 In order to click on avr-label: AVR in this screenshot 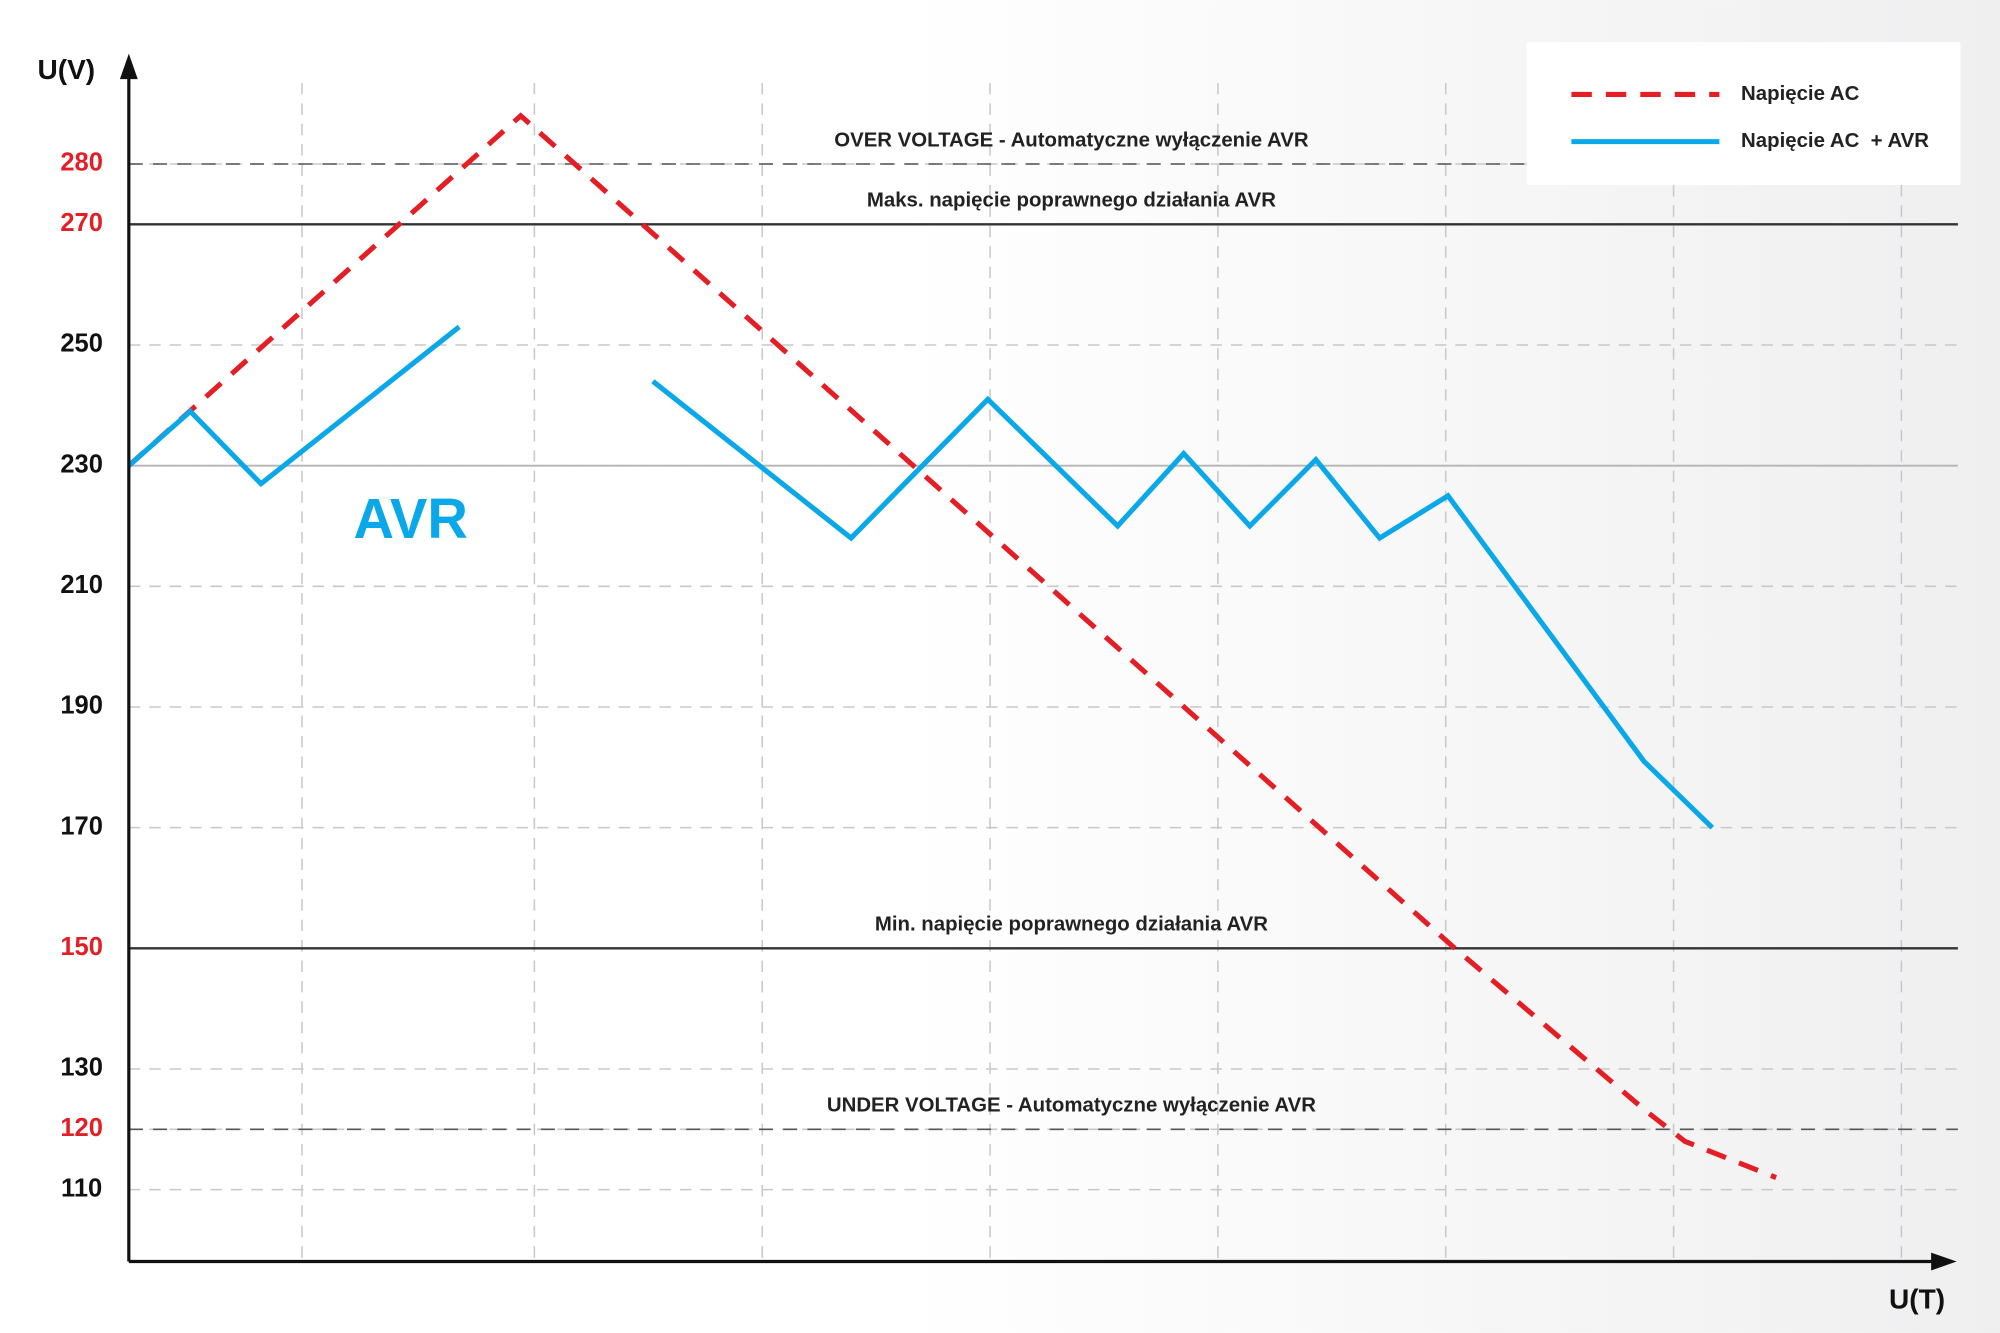, I will do `click(411, 518)`.